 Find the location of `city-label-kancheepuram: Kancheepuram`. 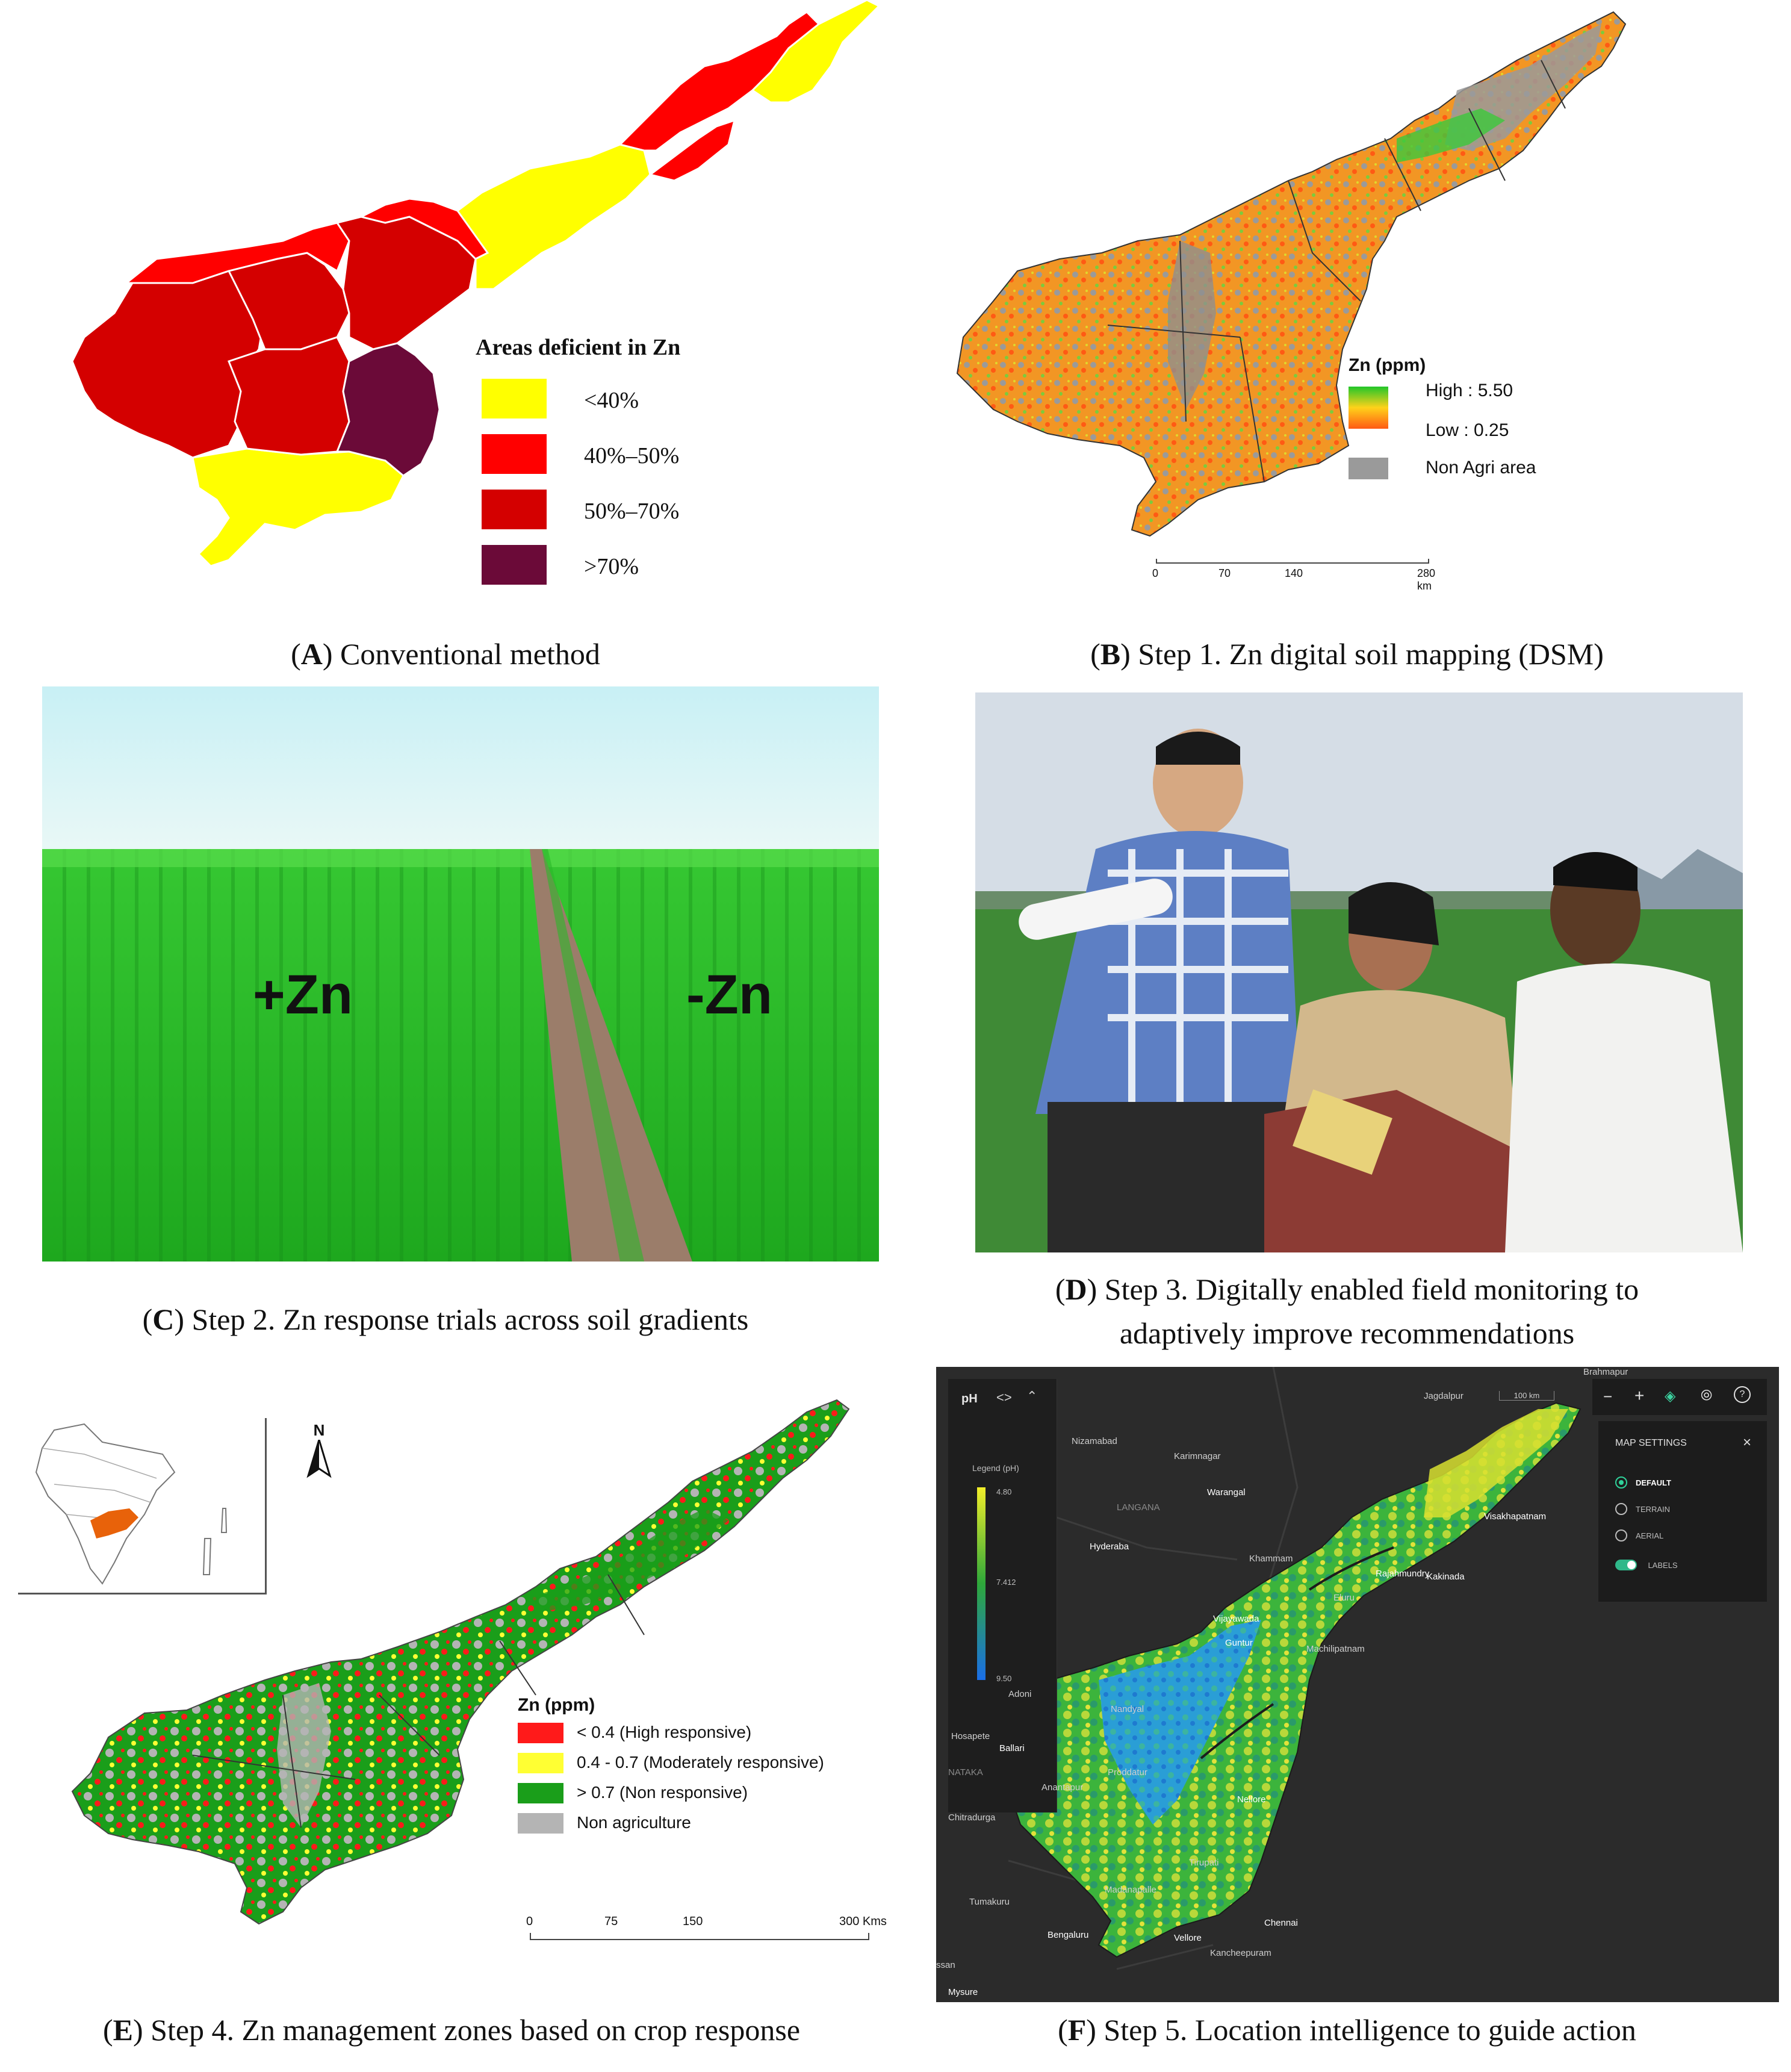

city-label-kancheepuram: Kancheepuram is located at coordinates (1240, 1953).